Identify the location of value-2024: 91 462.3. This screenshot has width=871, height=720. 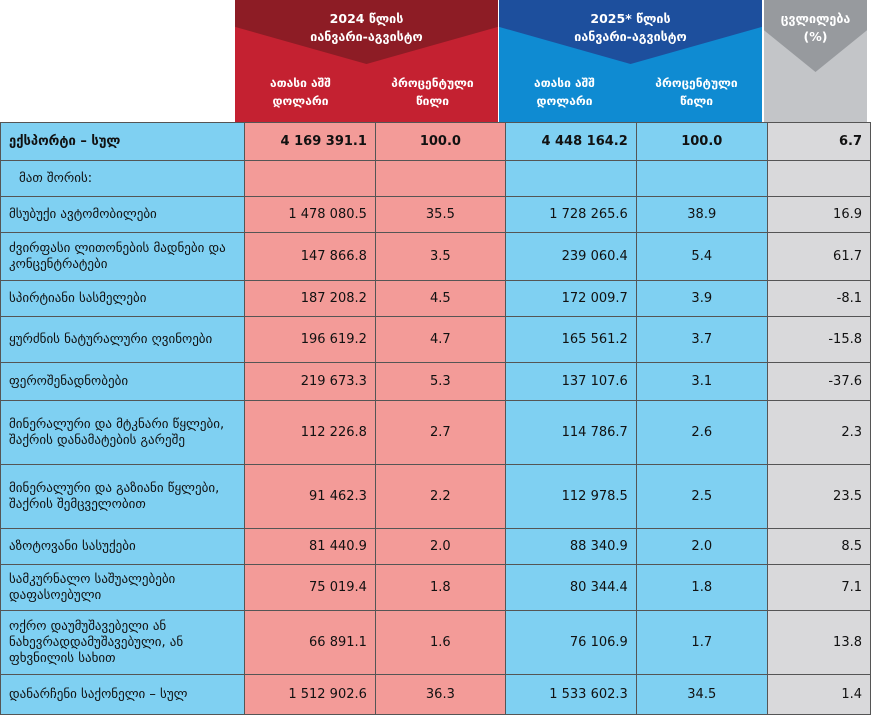
(309, 496).